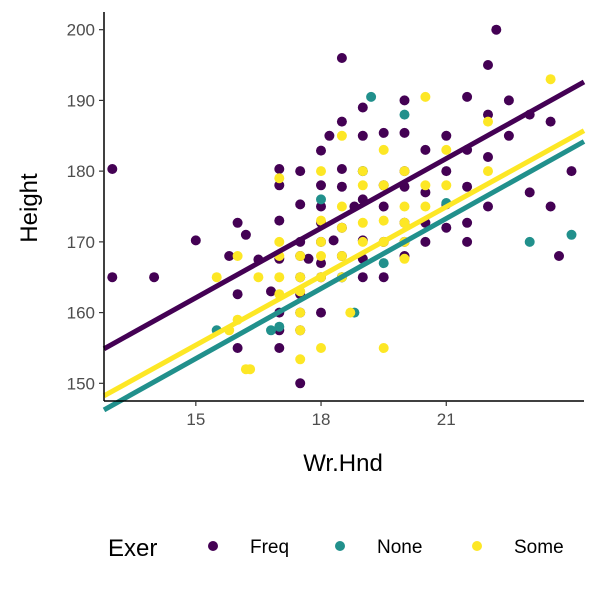 The width and height of the screenshot is (600, 600). Describe the element at coordinates (81, 383) in the screenshot. I see `y-tick-label: 150` at that location.